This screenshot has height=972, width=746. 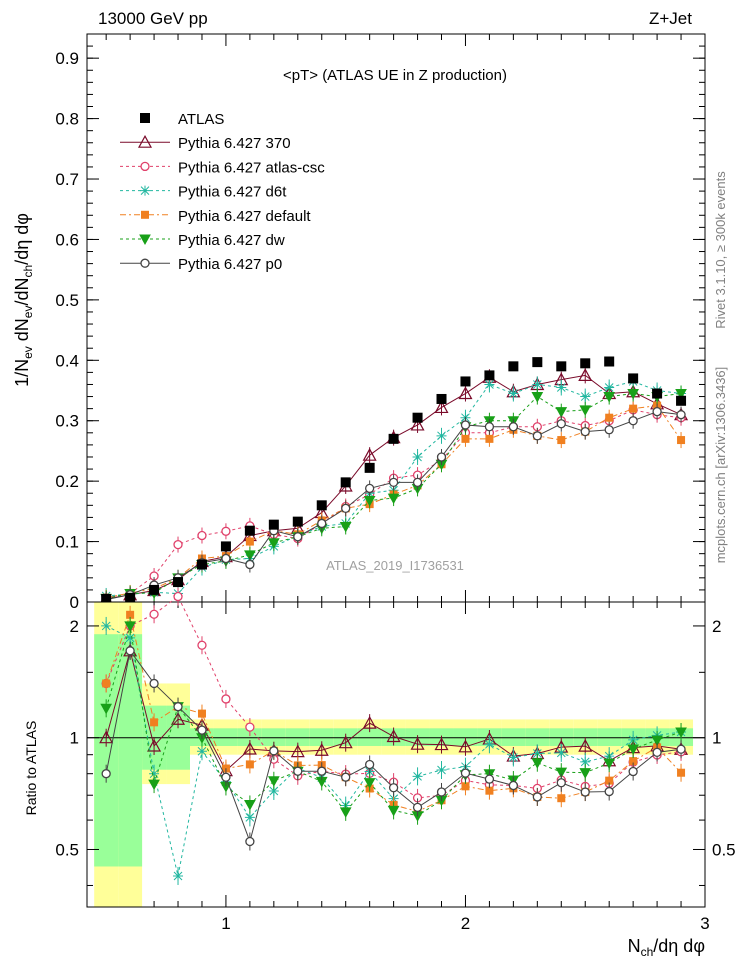 I want to click on y-tick-label: 0.8, so click(x=67, y=119).